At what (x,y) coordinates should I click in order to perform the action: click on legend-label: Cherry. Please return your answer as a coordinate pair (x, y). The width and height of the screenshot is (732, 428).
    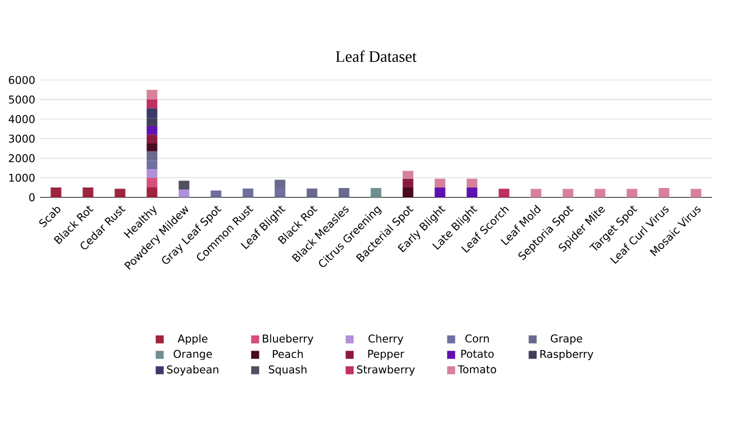
    Looking at the image, I should click on (386, 339).